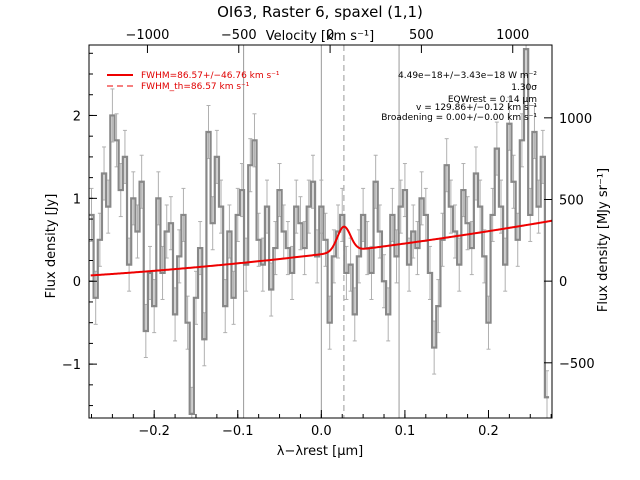 The image size is (640, 480). Describe the element at coordinates (524, 88) in the screenshot. I see `annotation-sigma: 1.30σ` at that location.